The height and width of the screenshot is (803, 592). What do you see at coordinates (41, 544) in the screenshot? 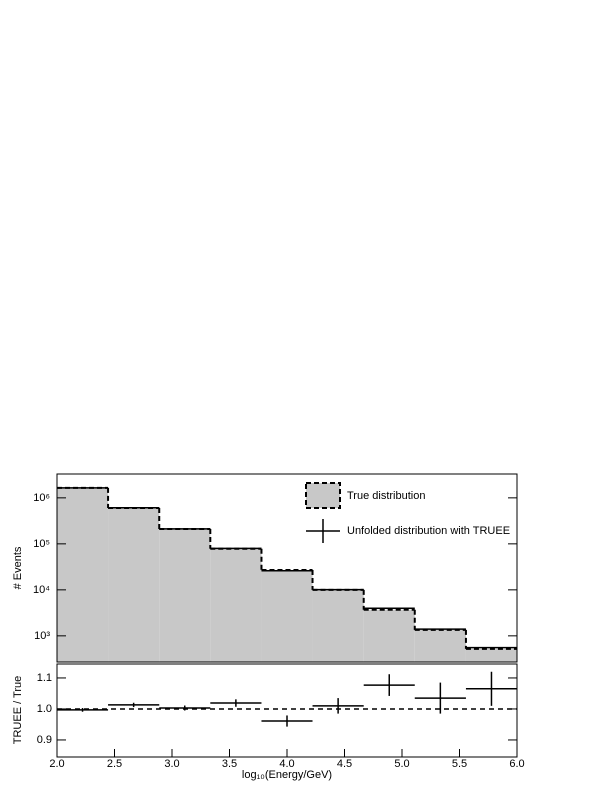
I see `y-tick-label: 10⁵` at bounding box center [41, 544].